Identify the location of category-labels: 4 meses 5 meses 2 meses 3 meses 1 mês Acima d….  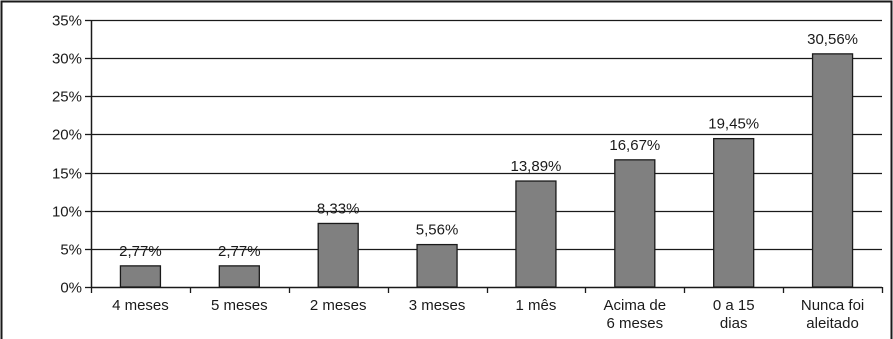
(488, 314).